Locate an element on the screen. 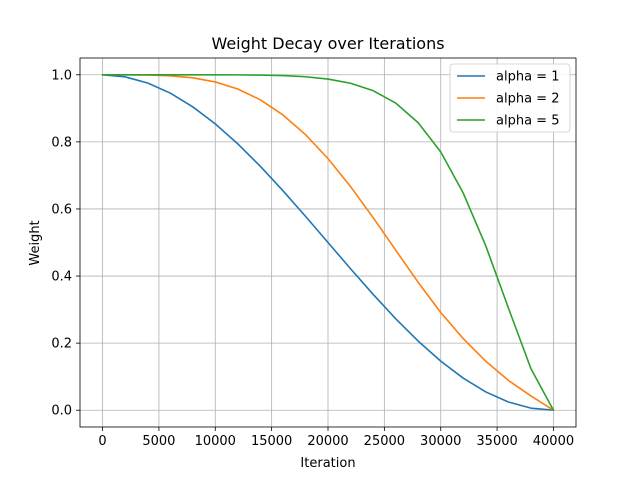 The height and width of the screenshot is (484, 640). legend-label: alpha = 2 is located at coordinates (527, 99).